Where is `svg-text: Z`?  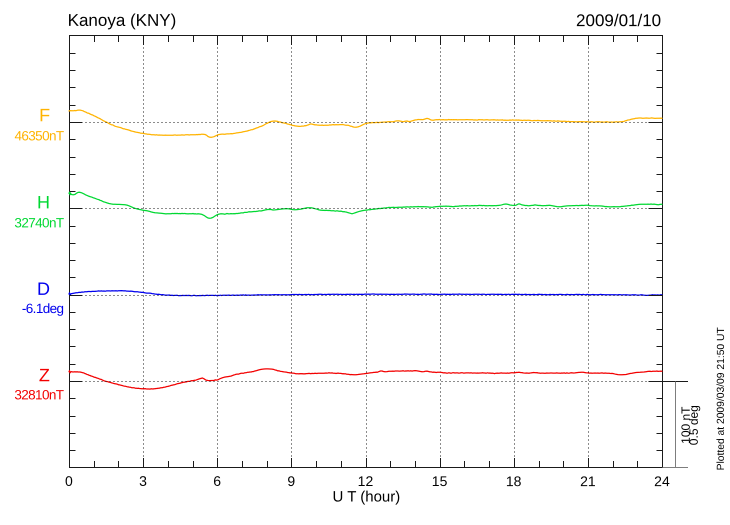
svg-text: Z is located at coordinates (44, 375).